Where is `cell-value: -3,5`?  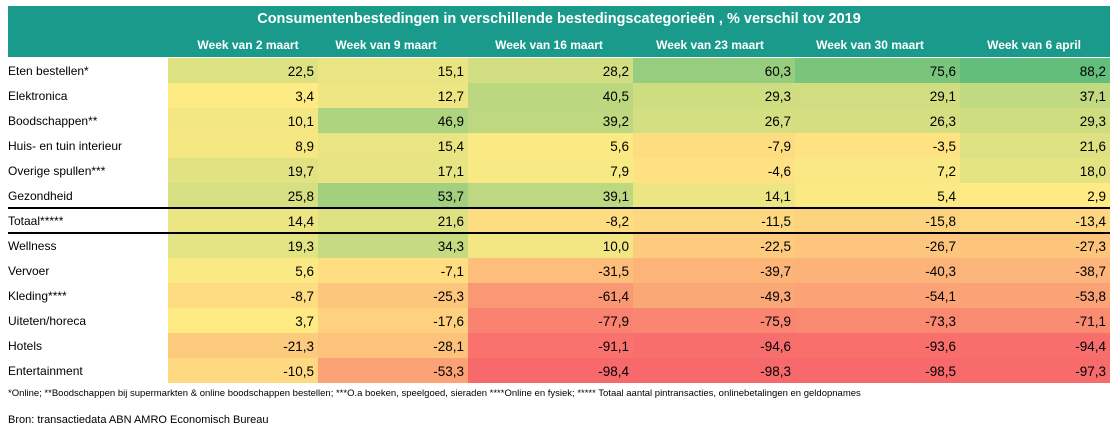 cell-value: -3,5 is located at coordinates (944, 146).